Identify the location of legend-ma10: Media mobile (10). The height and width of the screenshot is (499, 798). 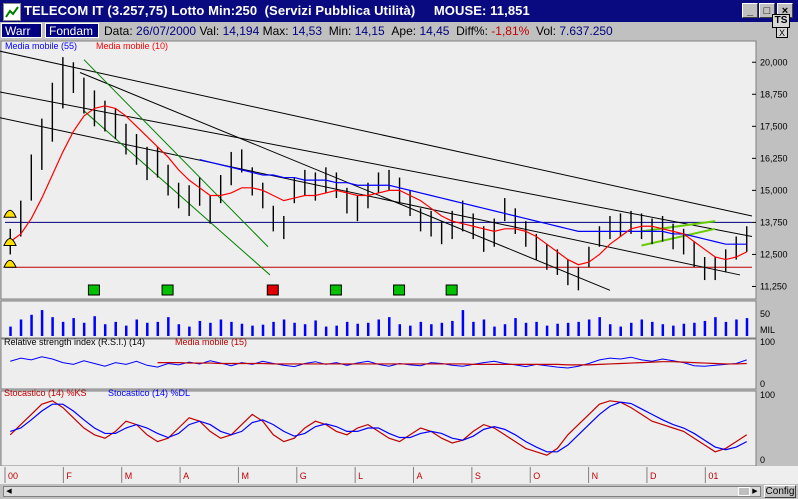
(132, 46).